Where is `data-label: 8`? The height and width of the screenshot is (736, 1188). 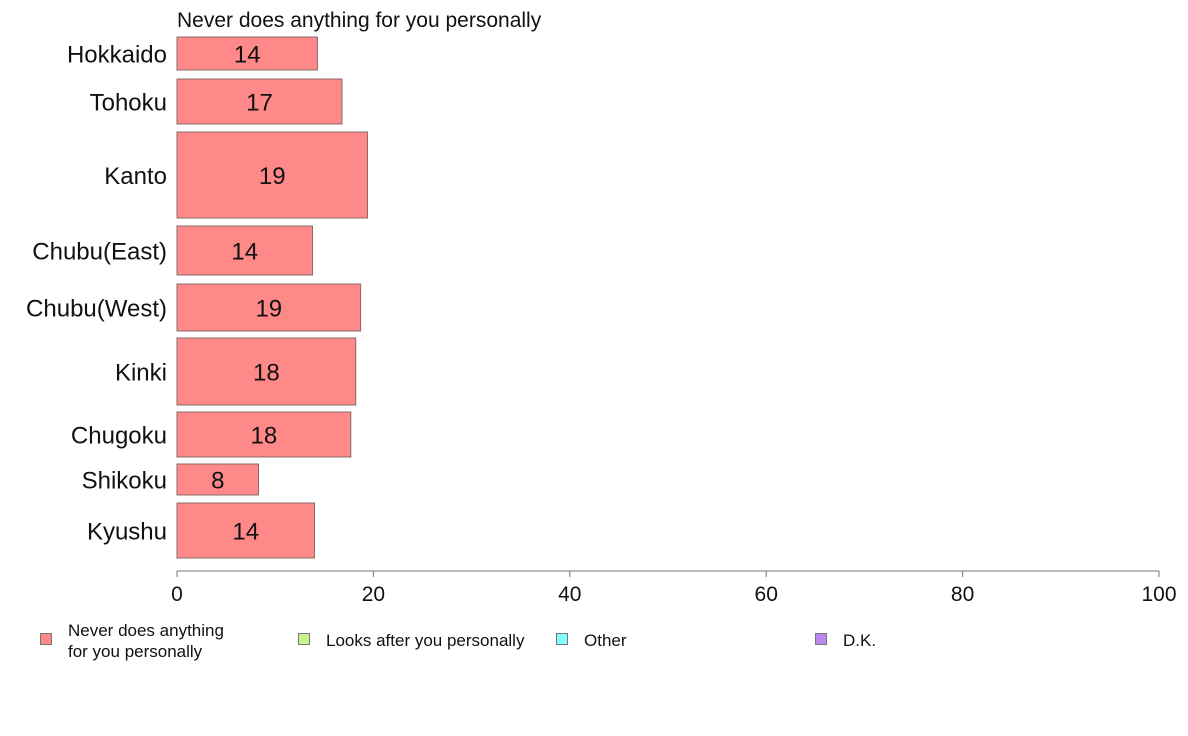 data-label: 8 is located at coordinates (217, 481).